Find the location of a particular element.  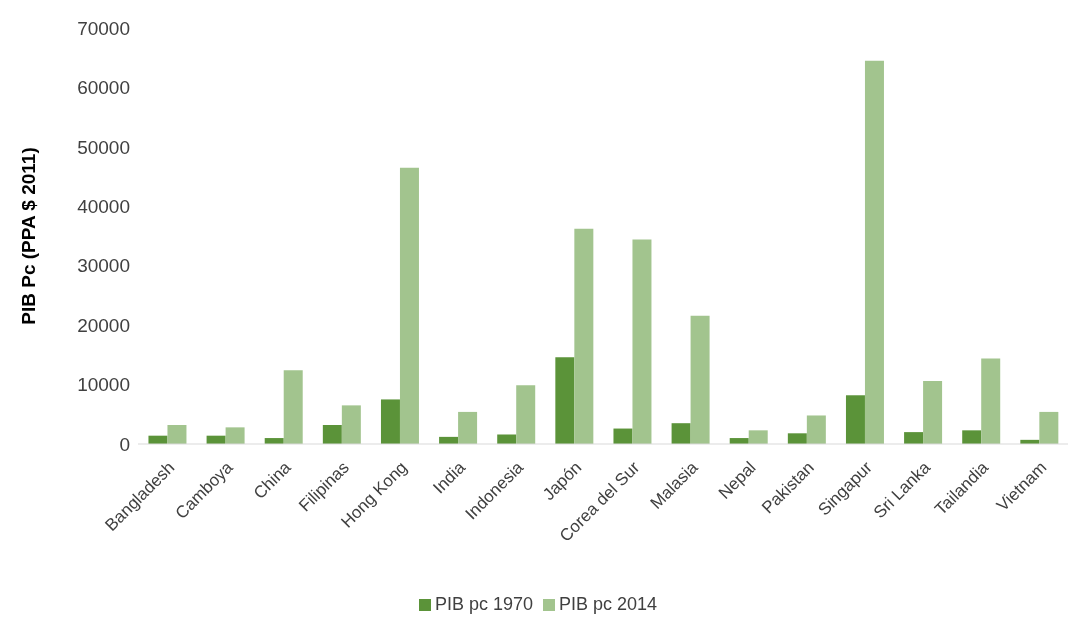

y-axis-title: PIB Pc (PPA $ 2011) is located at coordinates (28, 236).